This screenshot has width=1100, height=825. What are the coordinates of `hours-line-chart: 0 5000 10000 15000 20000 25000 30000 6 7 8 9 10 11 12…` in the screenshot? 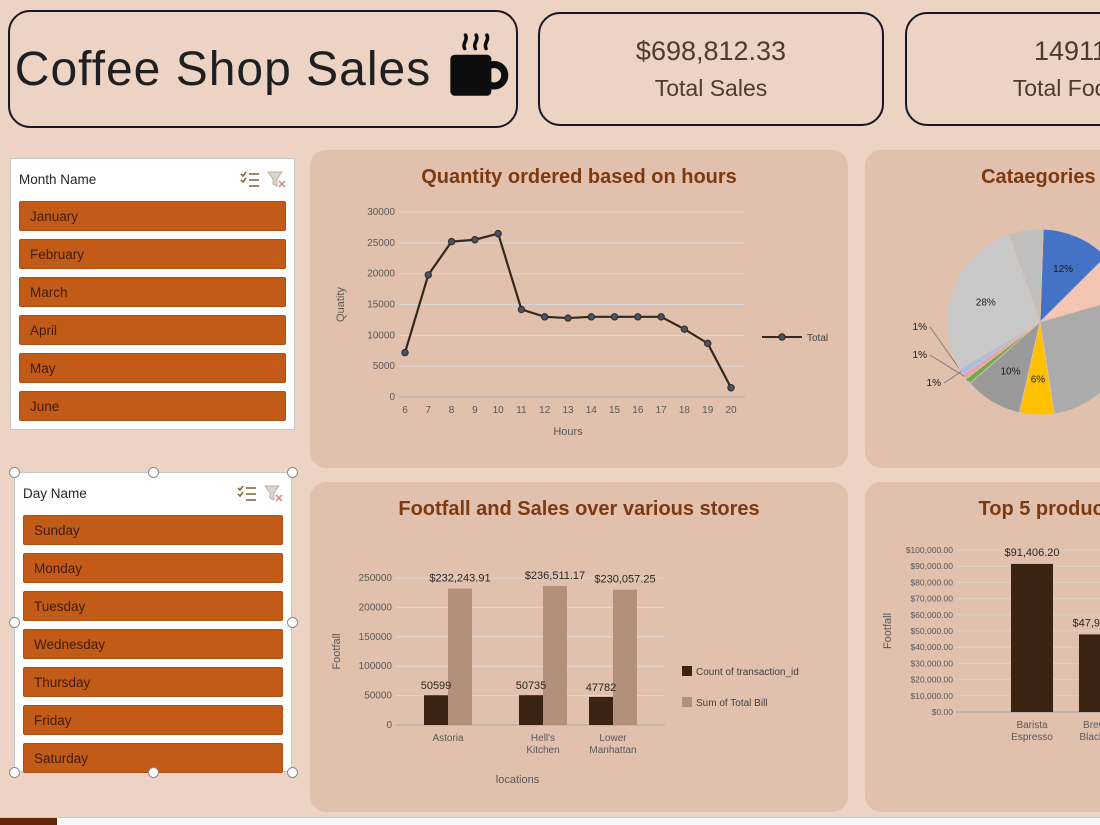 It's located at (581, 322).